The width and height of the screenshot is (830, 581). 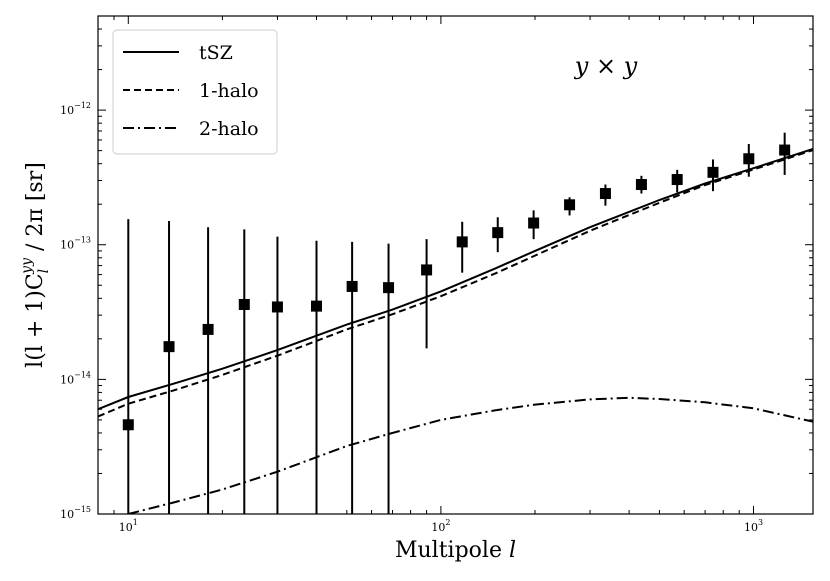 What do you see at coordinates (440, 526) in the screenshot?
I see `x-tick-label: 10²` at bounding box center [440, 526].